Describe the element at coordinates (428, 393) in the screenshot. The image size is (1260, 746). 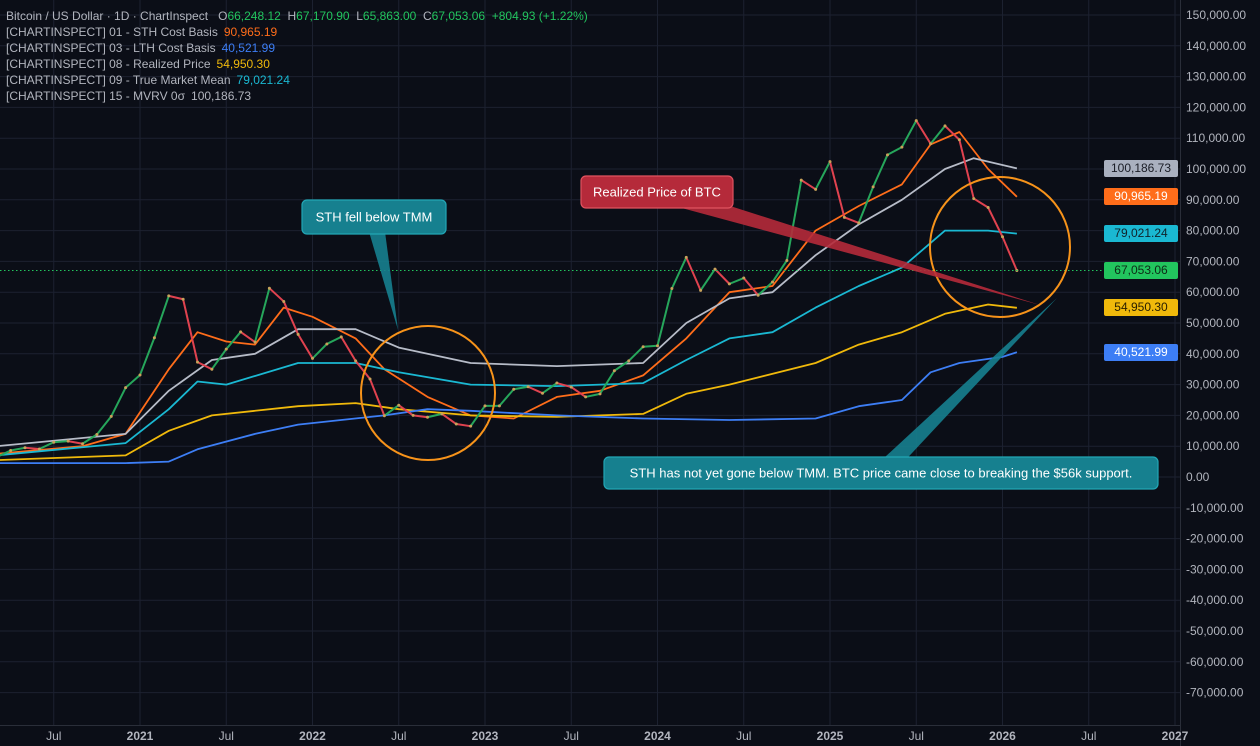
I see `highlight-circle-2022` at that location.